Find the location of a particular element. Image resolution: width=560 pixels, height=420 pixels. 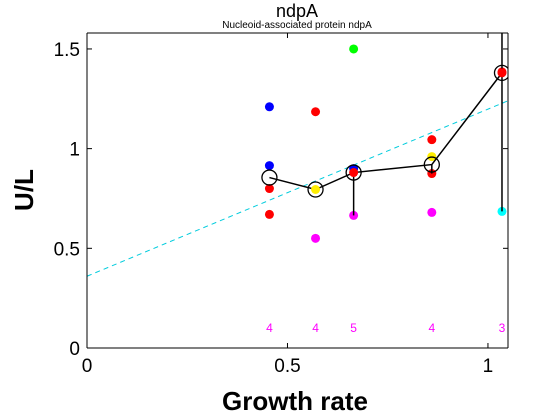

chart-subtitle: Nucleoid-associated protein ndpA is located at coordinates (297, 25).